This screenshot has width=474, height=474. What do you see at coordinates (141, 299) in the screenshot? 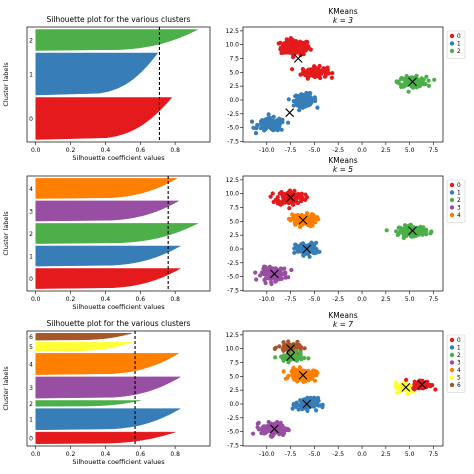
I see `x-tick-label: 0.6` at bounding box center [141, 299].